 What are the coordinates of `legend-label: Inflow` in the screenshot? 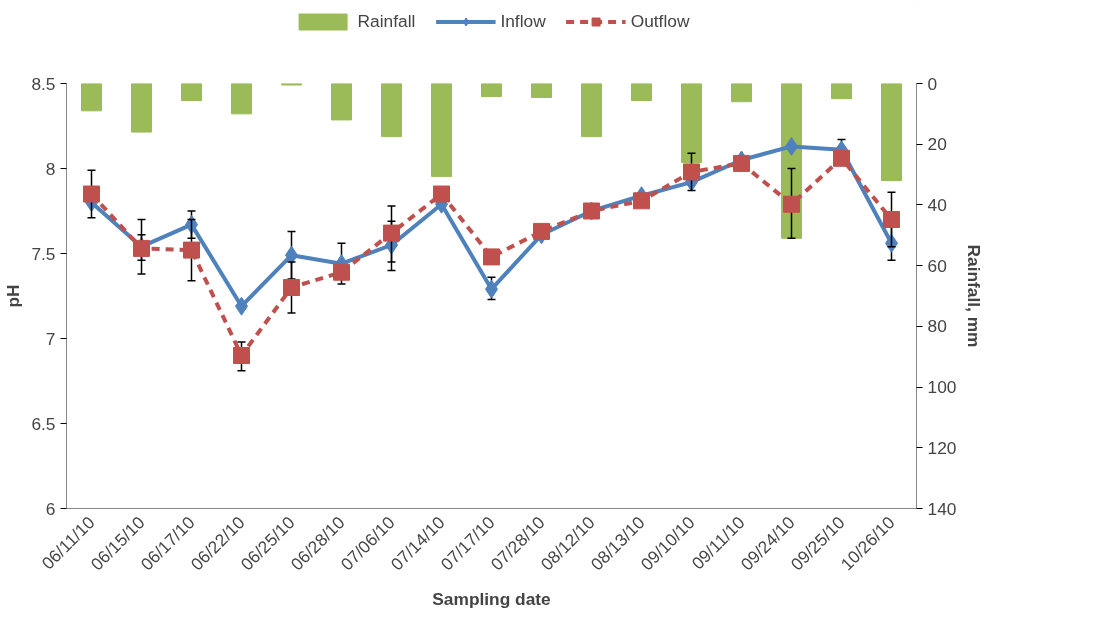 It's located at (523, 21).